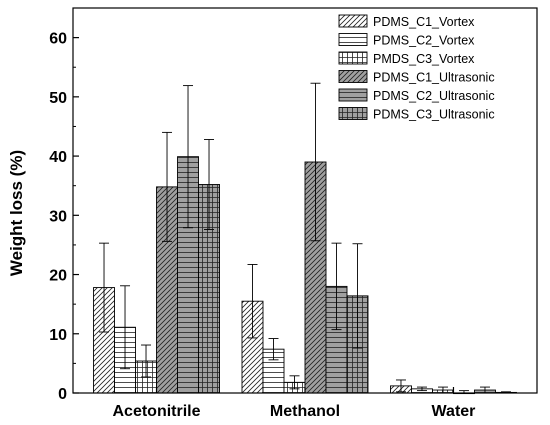 This screenshot has width=550, height=425. I want to click on legend-label-PDMS_C1_Ultrasonic: PDMS_C1_Ultrasonic, so click(434, 78).